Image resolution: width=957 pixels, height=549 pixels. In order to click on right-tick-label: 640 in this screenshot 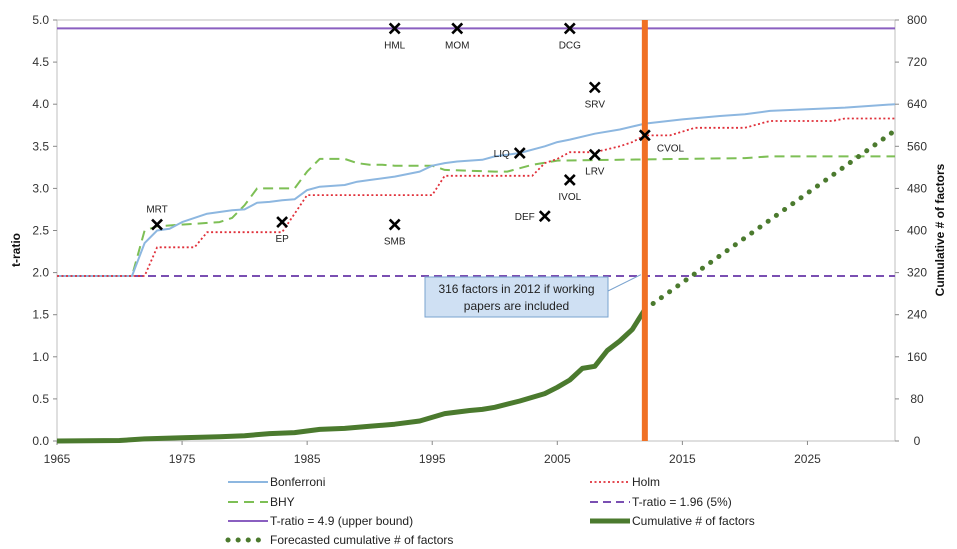, I will do `click(917, 104)`.